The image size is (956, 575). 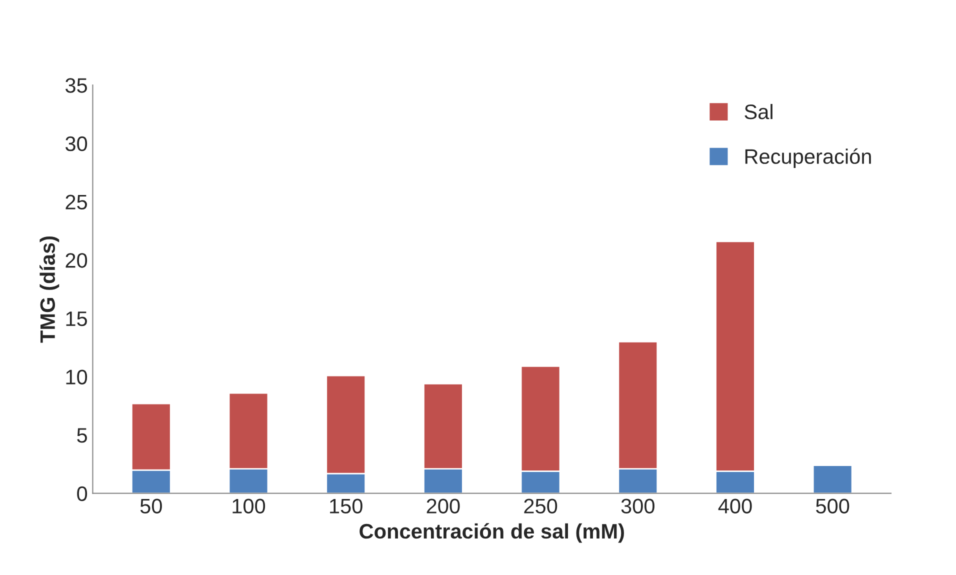 I want to click on x-tick-label: 500, so click(x=833, y=506).